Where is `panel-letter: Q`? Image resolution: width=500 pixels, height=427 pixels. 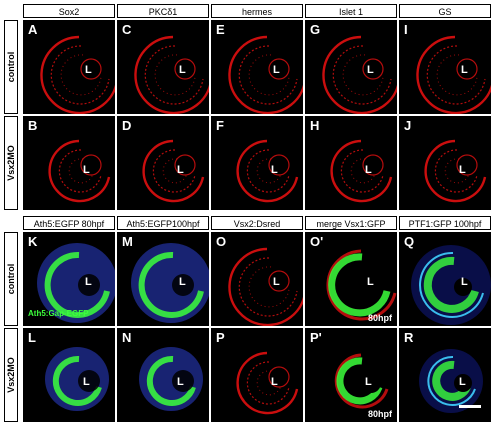
panel-letter: Q is located at coordinates (409, 241).